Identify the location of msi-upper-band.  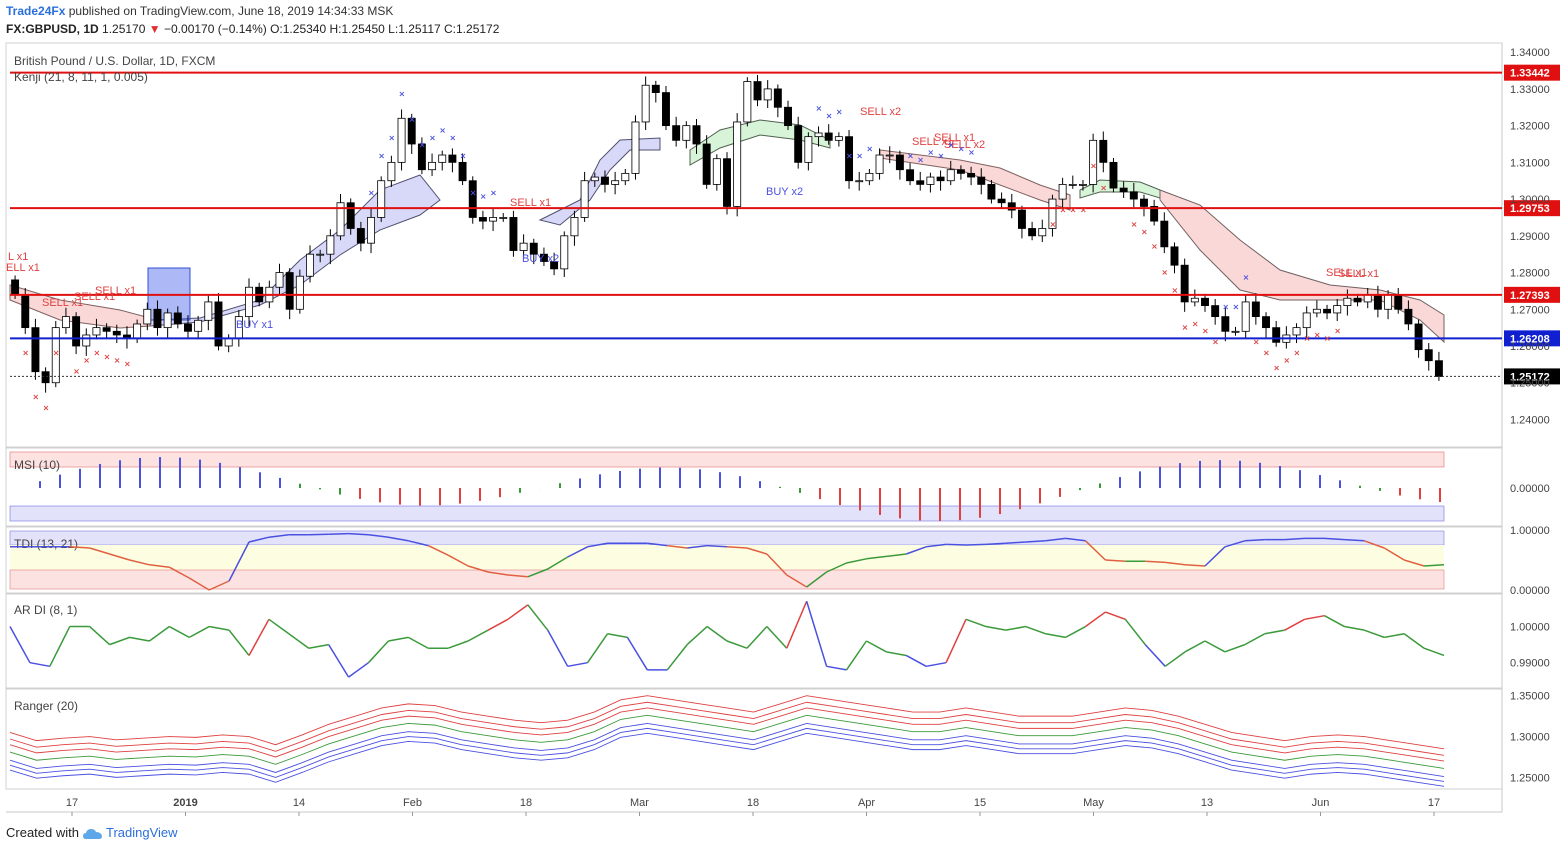
(727, 459).